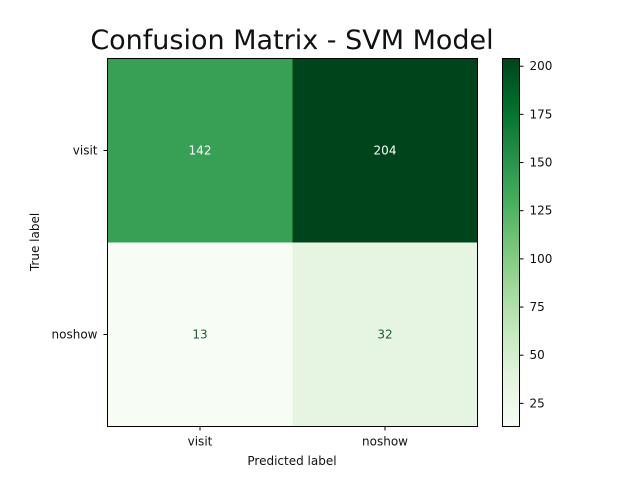  What do you see at coordinates (85, 151) in the screenshot?
I see `y-tick-label: visit` at bounding box center [85, 151].